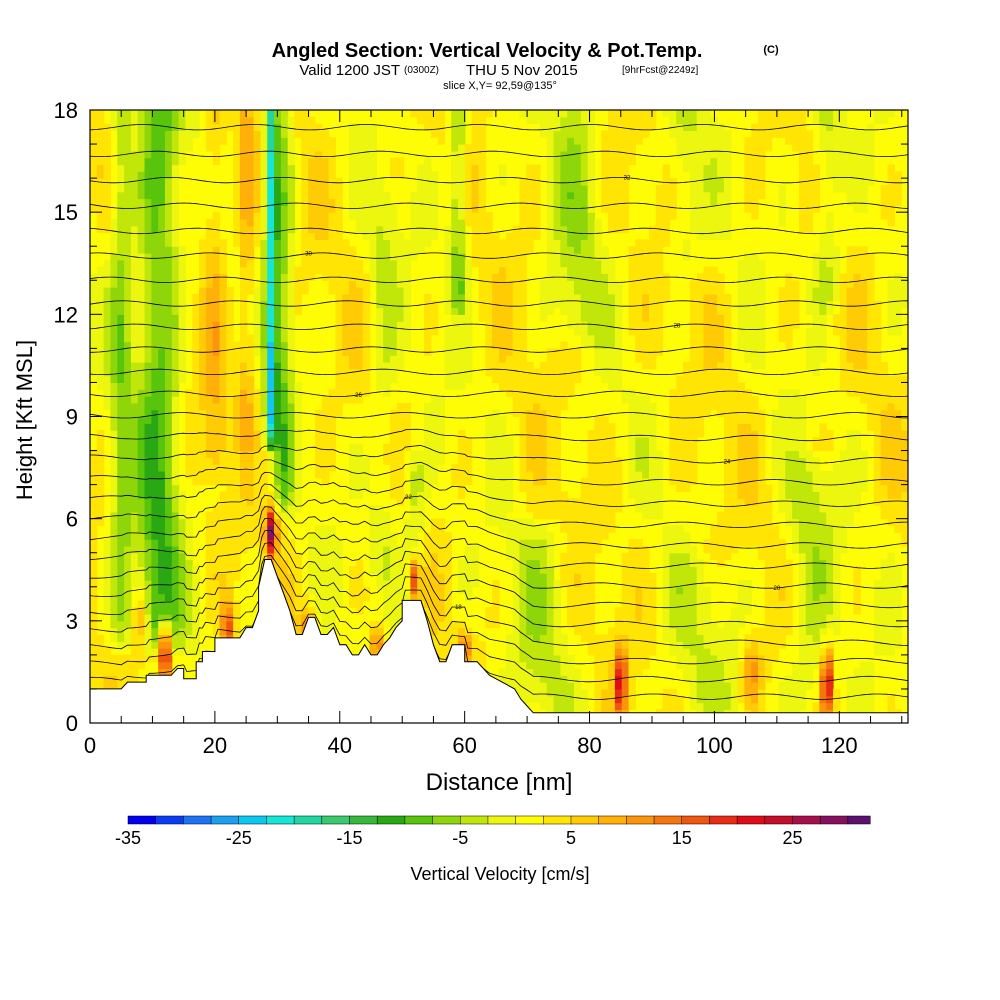 The image size is (1000, 1000). I want to click on contour-label: 28, so click(677, 326).